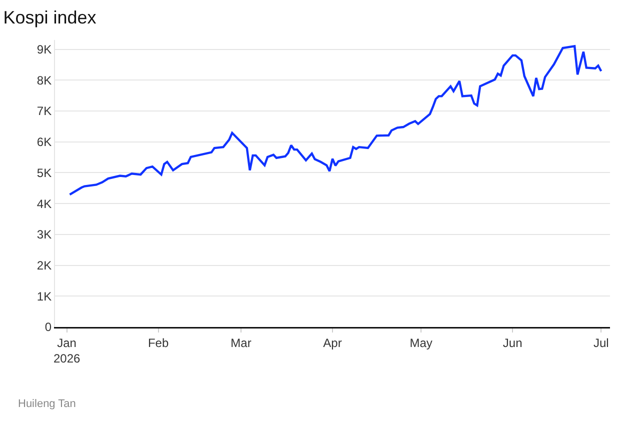  Describe the element at coordinates (421, 343) in the screenshot. I see `x-tick-label: May` at that location.